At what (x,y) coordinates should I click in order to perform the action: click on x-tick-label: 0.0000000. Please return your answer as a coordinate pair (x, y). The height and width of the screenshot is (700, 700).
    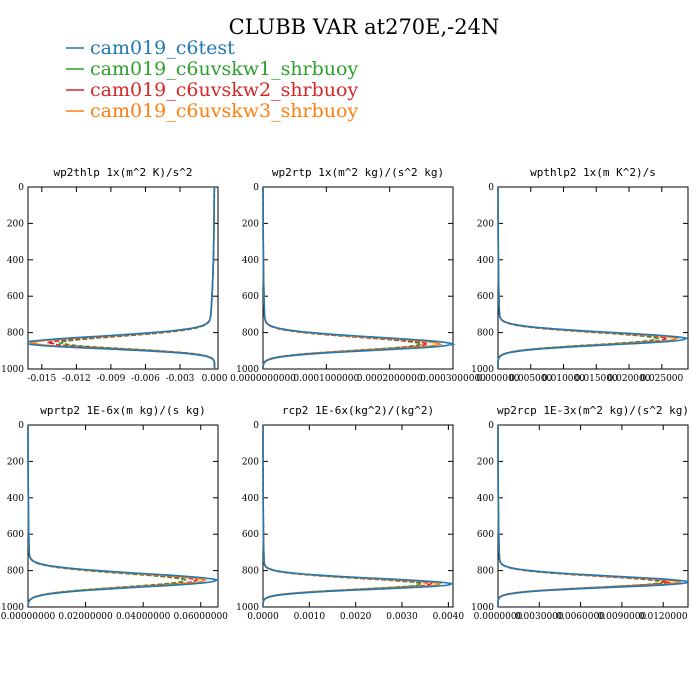
    Looking at the image, I should click on (498, 617).